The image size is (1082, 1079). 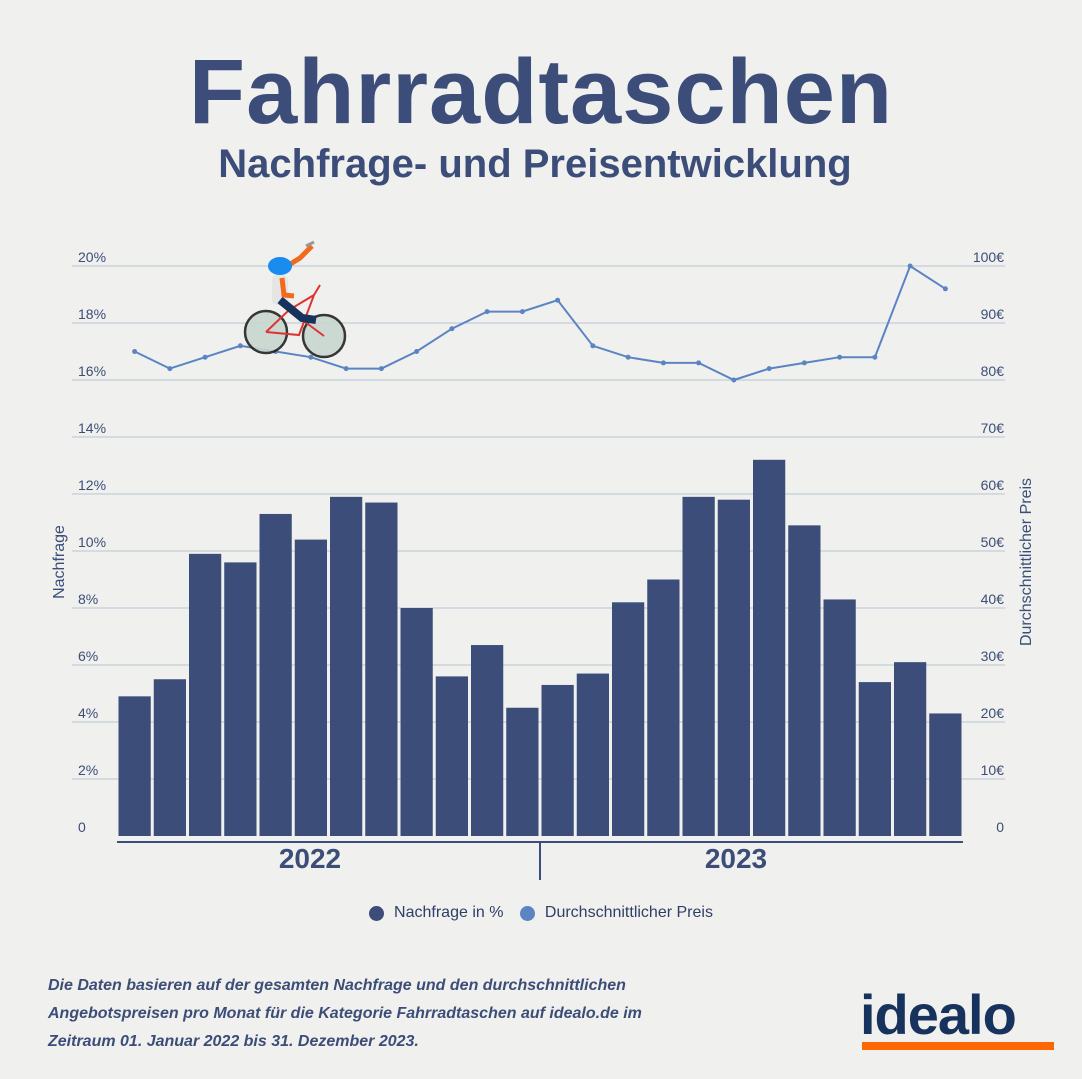 What do you see at coordinates (958, 1046) in the screenshot?
I see `logo-underline` at bounding box center [958, 1046].